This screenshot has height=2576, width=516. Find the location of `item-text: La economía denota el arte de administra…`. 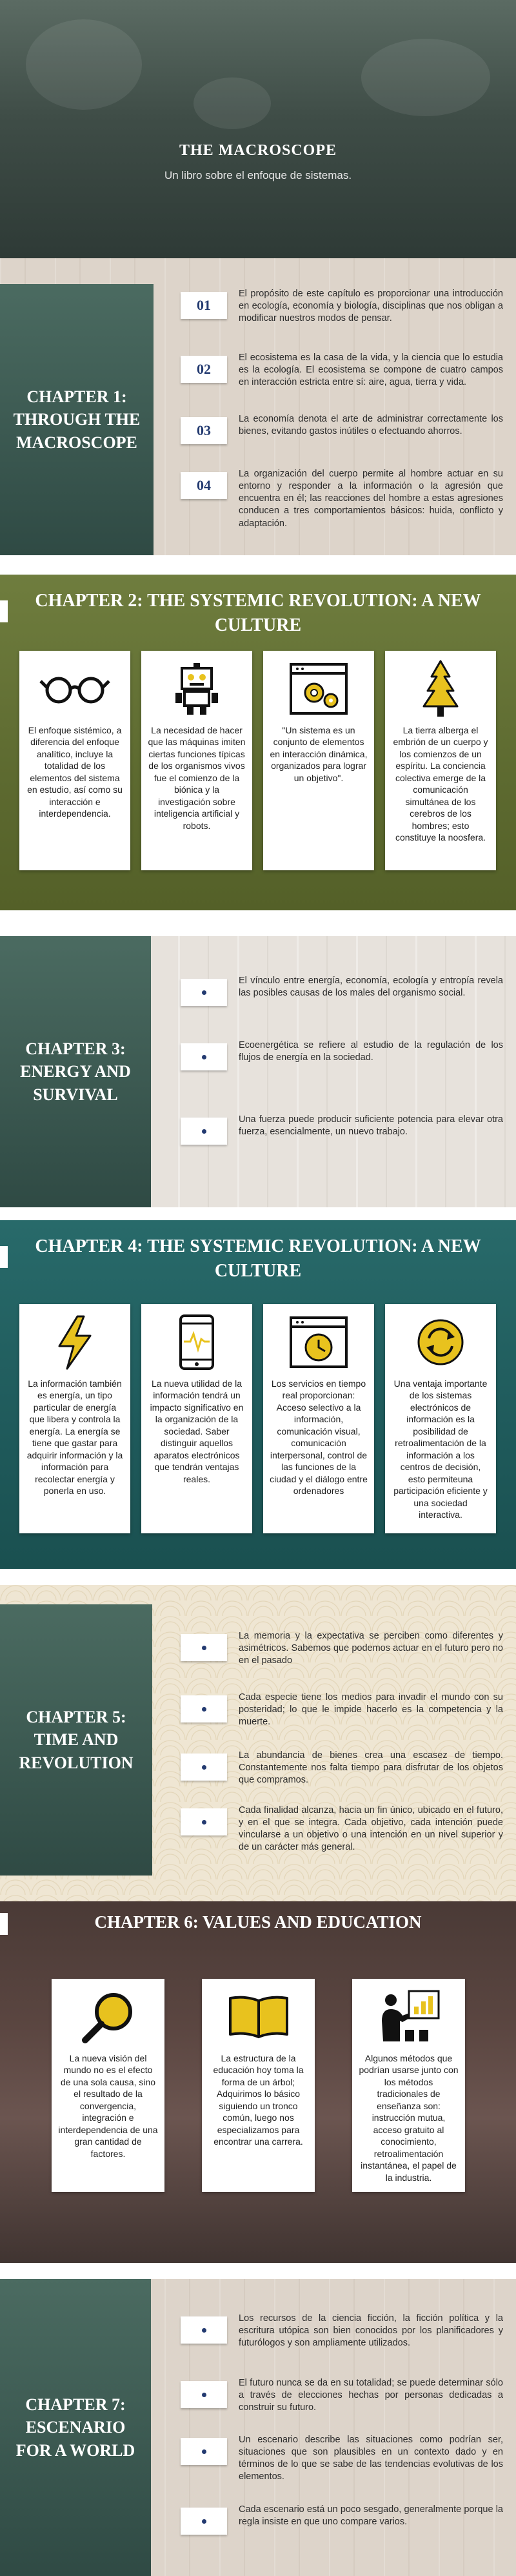

item-text: La economía denota el arte de administra… is located at coordinates (371, 425).